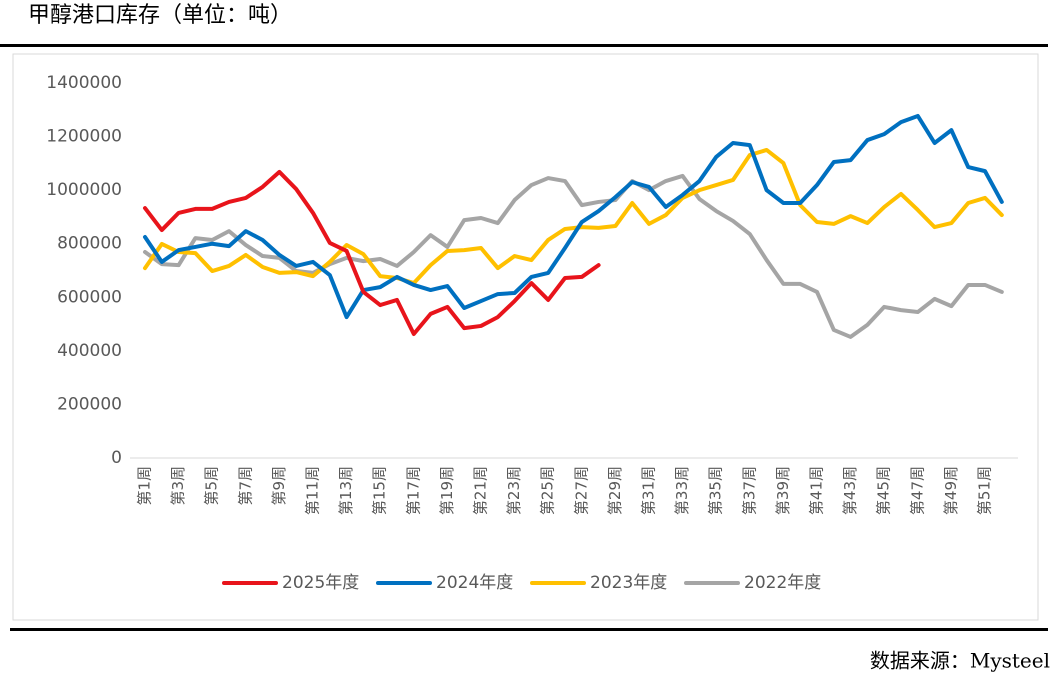 Image resolution: width=1057 pixels, height=682 pixels. I want to click on x-tick-label: 第3周, so click(178, 486).